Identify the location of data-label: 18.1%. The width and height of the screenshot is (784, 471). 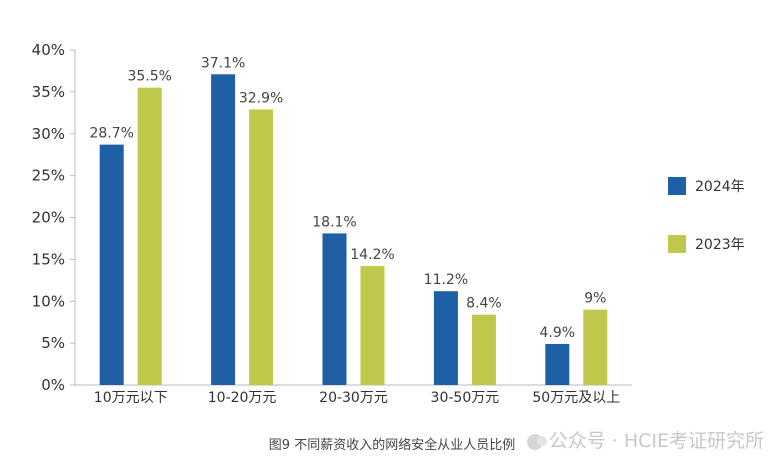
(334, 222).